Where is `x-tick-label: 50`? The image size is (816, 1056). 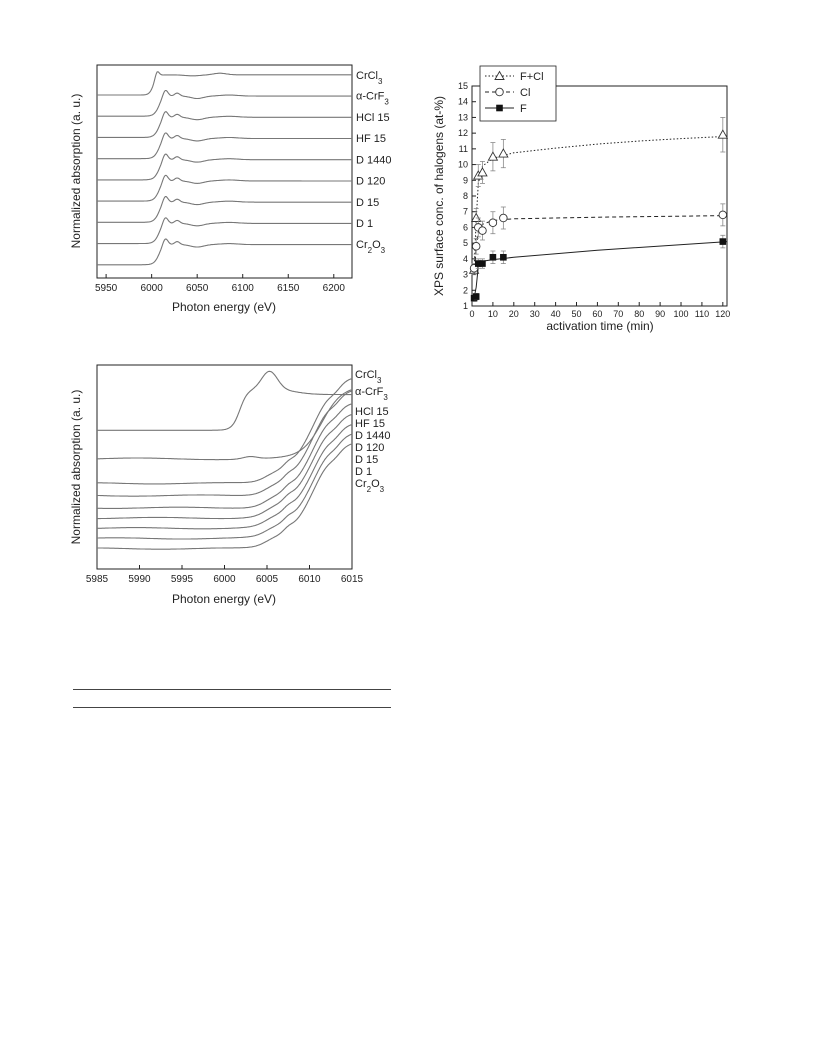 x-tick-label: 50 is located at coordinates (577, 314).